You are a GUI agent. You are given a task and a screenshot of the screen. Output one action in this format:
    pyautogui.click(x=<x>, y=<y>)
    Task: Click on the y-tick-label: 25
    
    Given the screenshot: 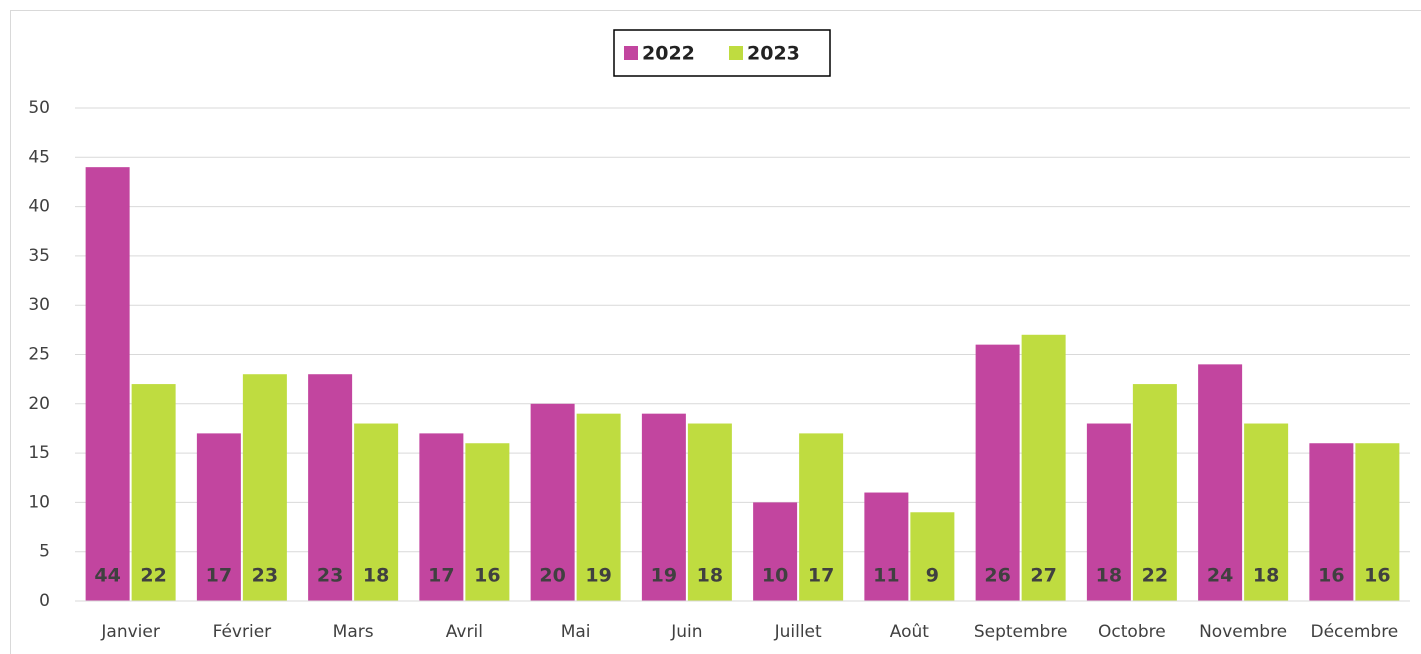 What is the action you would take?
    pyautogui.click(x=39, y=355)
    